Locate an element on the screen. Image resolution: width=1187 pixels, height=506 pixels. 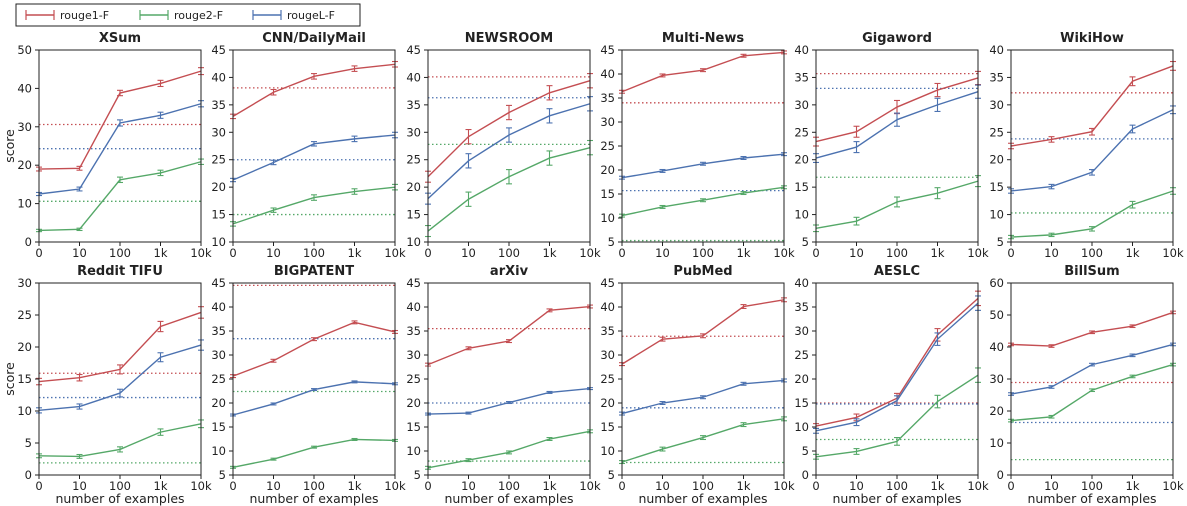
legend-label: rouge2-F is located at coordinates (198, 15).